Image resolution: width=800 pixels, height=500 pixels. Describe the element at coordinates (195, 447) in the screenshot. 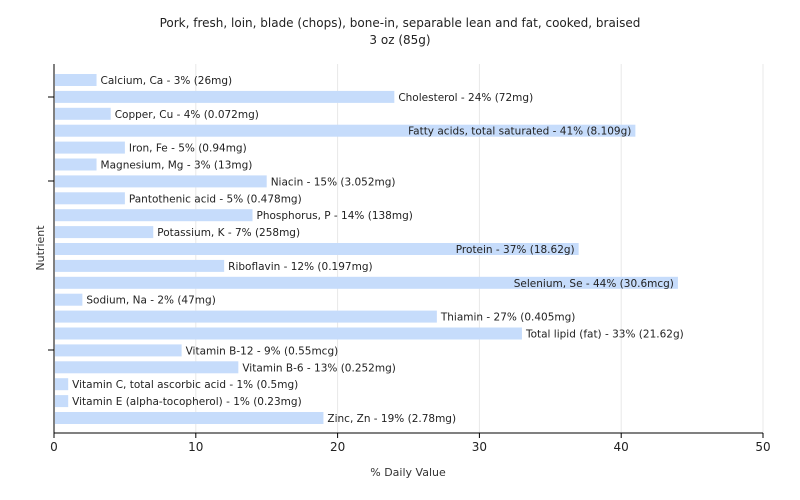

I see `x-tick-label: 10` at that location.